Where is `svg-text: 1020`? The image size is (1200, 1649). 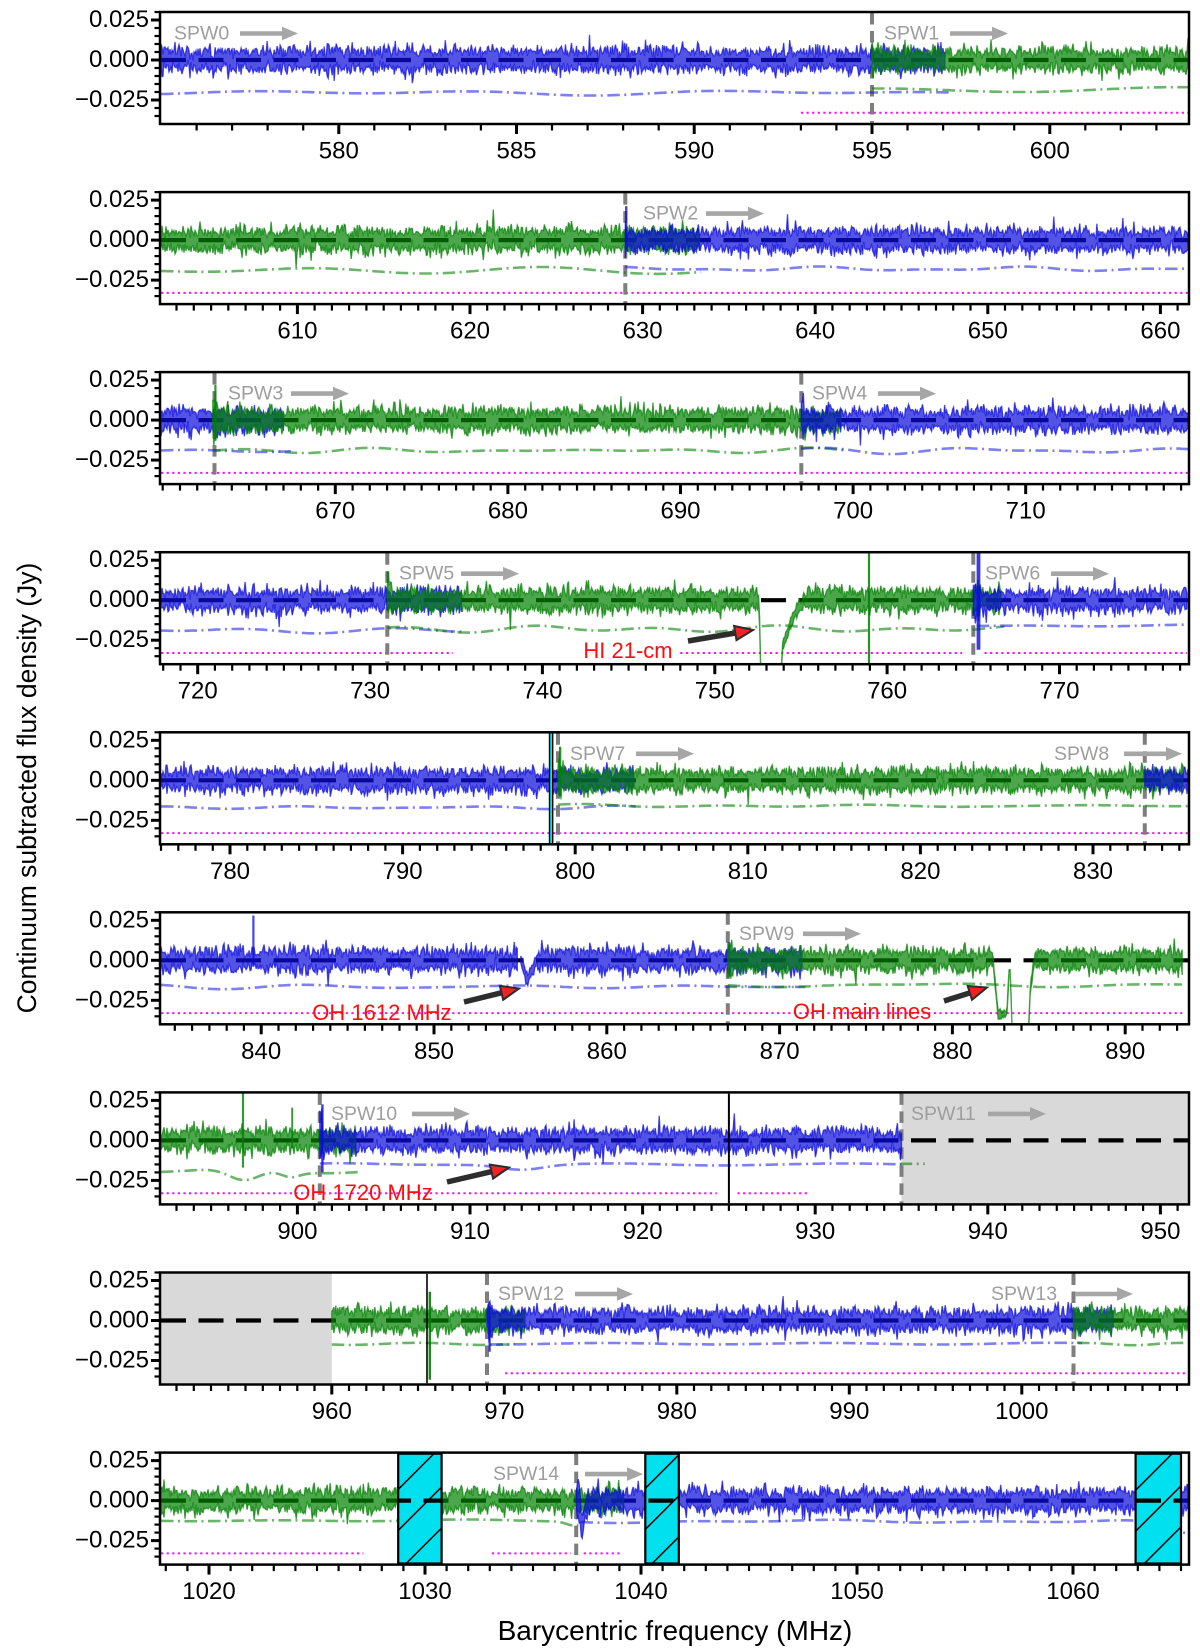
svg-text: 1020 is located at coordinates (208, 1591).